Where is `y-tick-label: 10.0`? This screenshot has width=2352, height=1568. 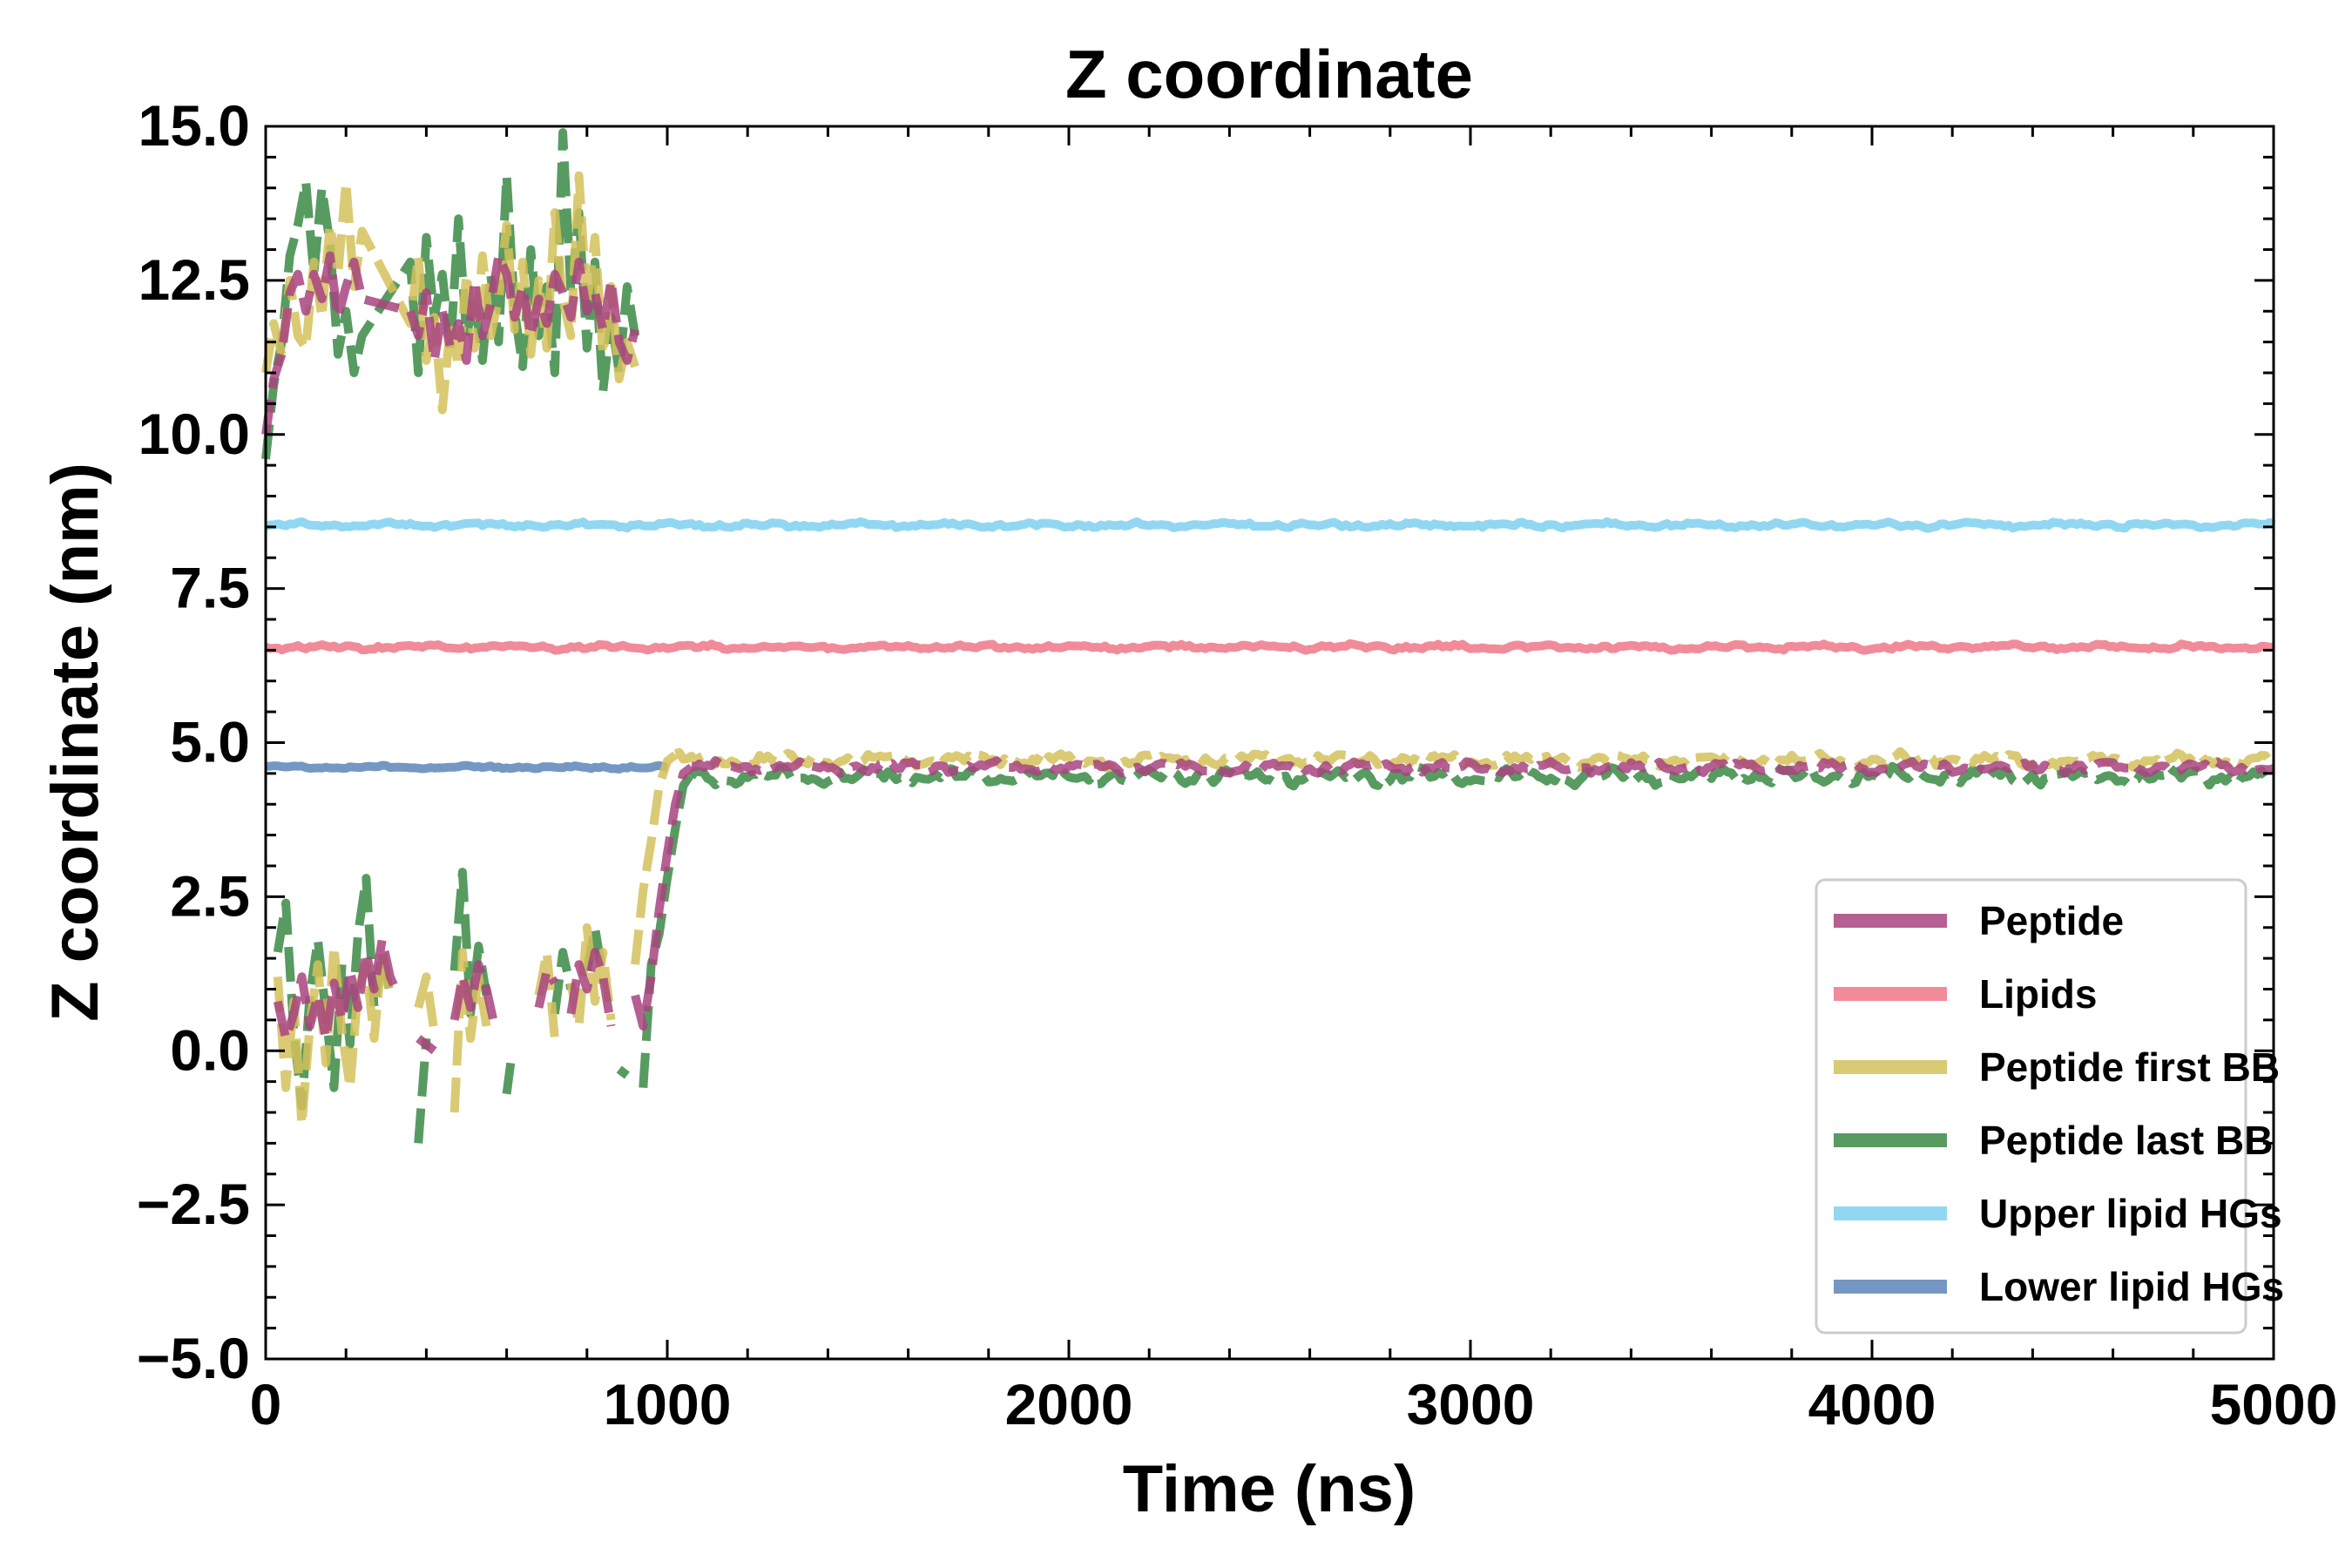 y-tick-label: 10.0 is located at coordinates (194, 434).